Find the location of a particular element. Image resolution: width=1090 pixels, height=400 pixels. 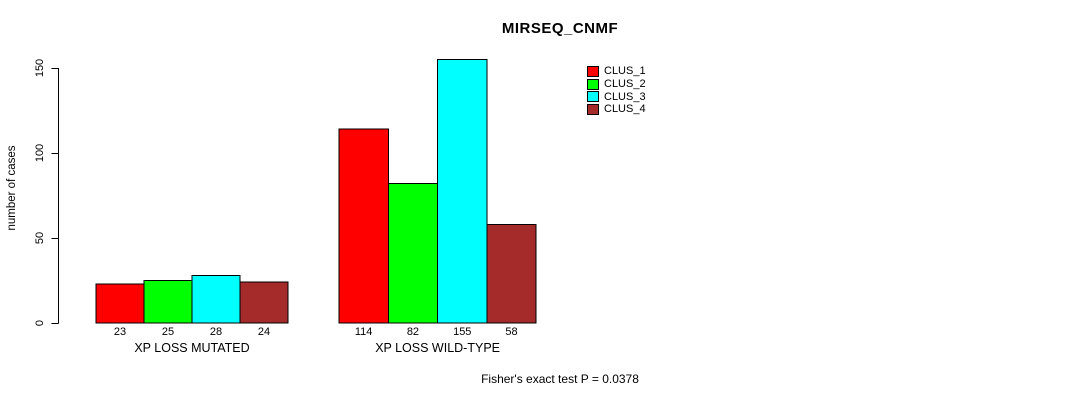

y-tick-label: 0 is located at coordinates (40, 323).